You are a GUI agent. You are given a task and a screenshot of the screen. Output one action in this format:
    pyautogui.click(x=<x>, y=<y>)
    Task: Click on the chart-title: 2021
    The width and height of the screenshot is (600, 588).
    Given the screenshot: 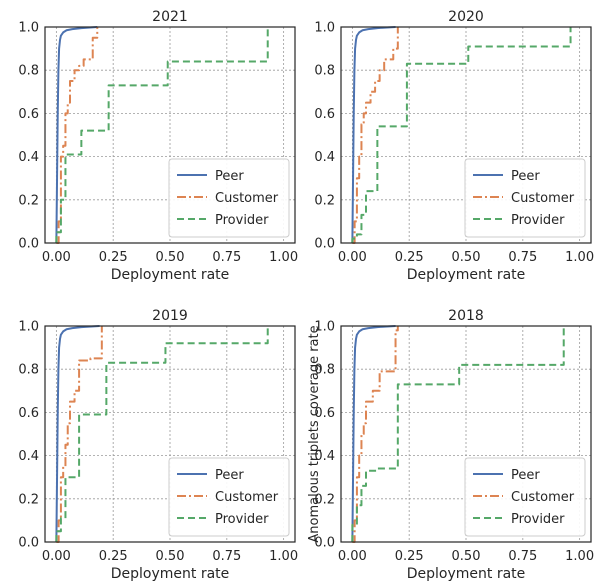 What is the action you would take?
    pyautogui.click(x=170, y=17)
    